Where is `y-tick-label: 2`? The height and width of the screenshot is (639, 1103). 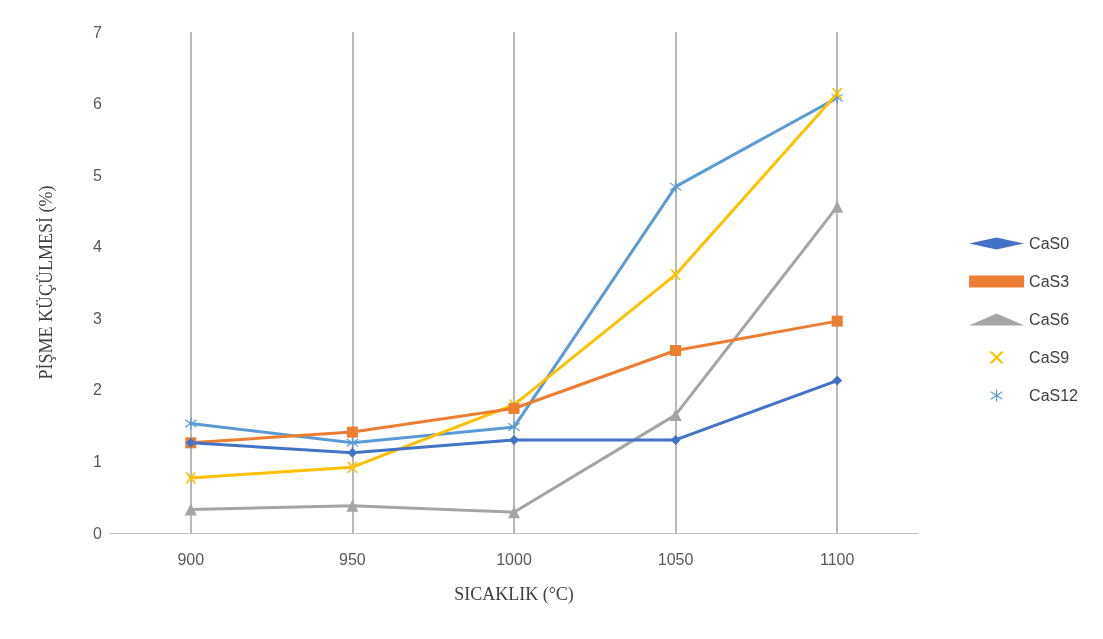
y-tick-label: 2 is located at coordinates (98, 390).